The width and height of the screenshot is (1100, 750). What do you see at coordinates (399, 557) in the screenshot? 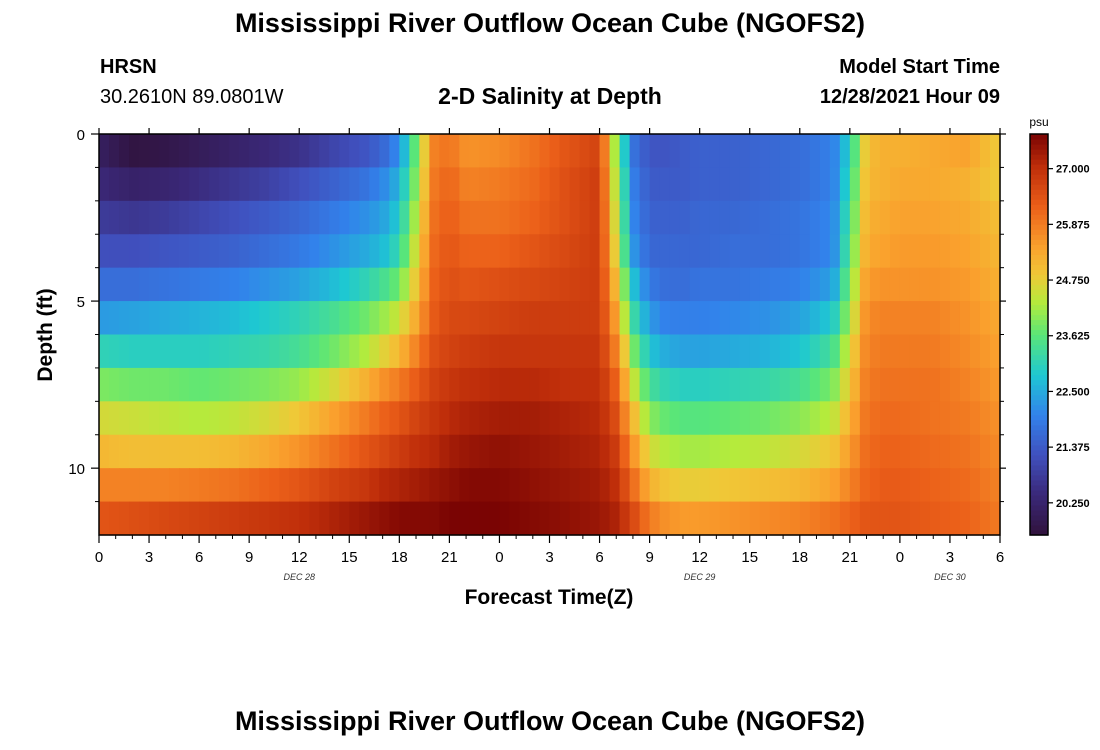
I see `x-tick-label: 18` at bounding box center [399, 557].